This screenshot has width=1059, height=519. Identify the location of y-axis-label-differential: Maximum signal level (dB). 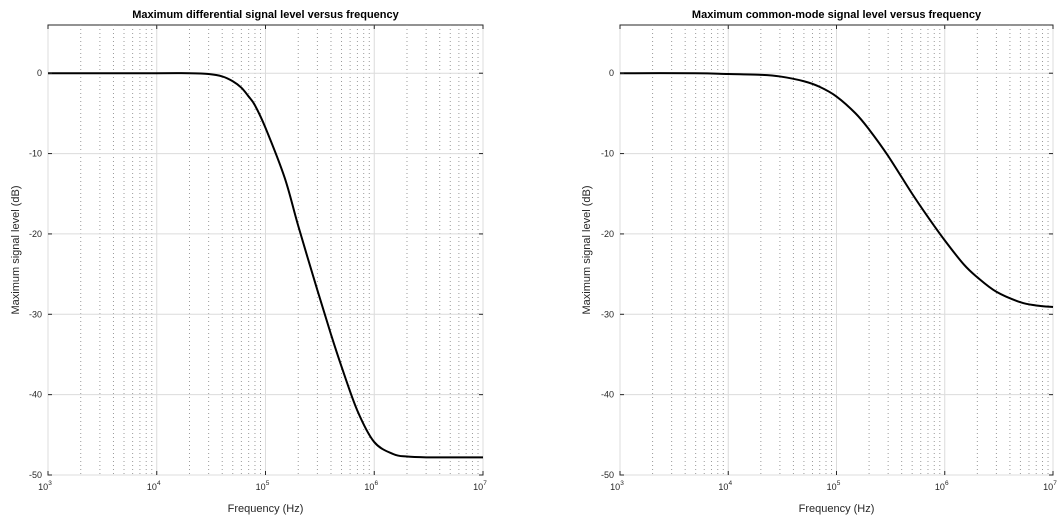
(16, 250).